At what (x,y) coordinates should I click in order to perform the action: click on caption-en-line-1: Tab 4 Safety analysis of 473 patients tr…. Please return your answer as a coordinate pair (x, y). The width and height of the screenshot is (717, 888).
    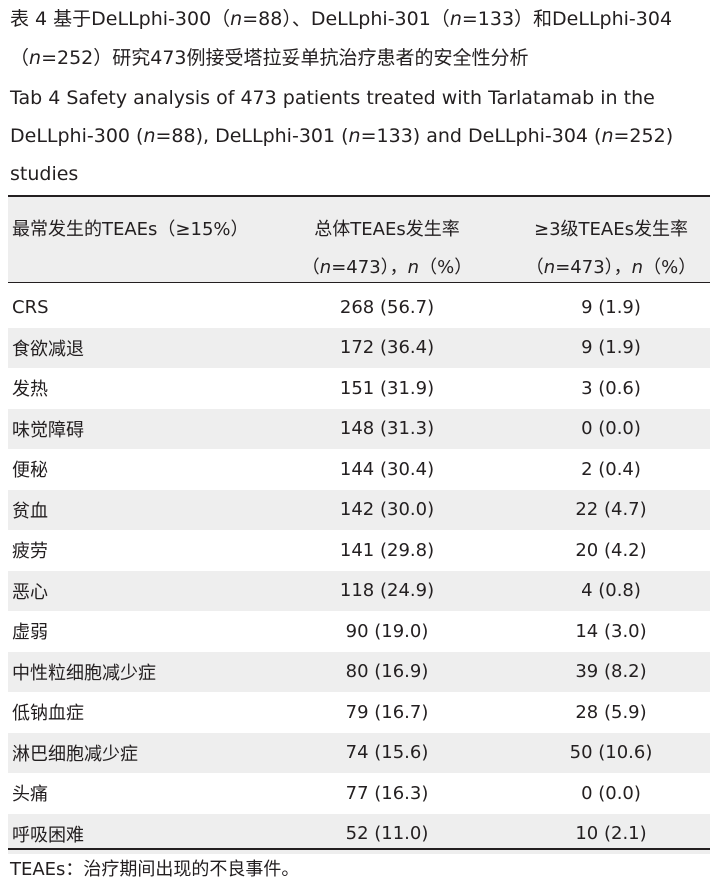
    Looking at the image, I should click on (332, 98).